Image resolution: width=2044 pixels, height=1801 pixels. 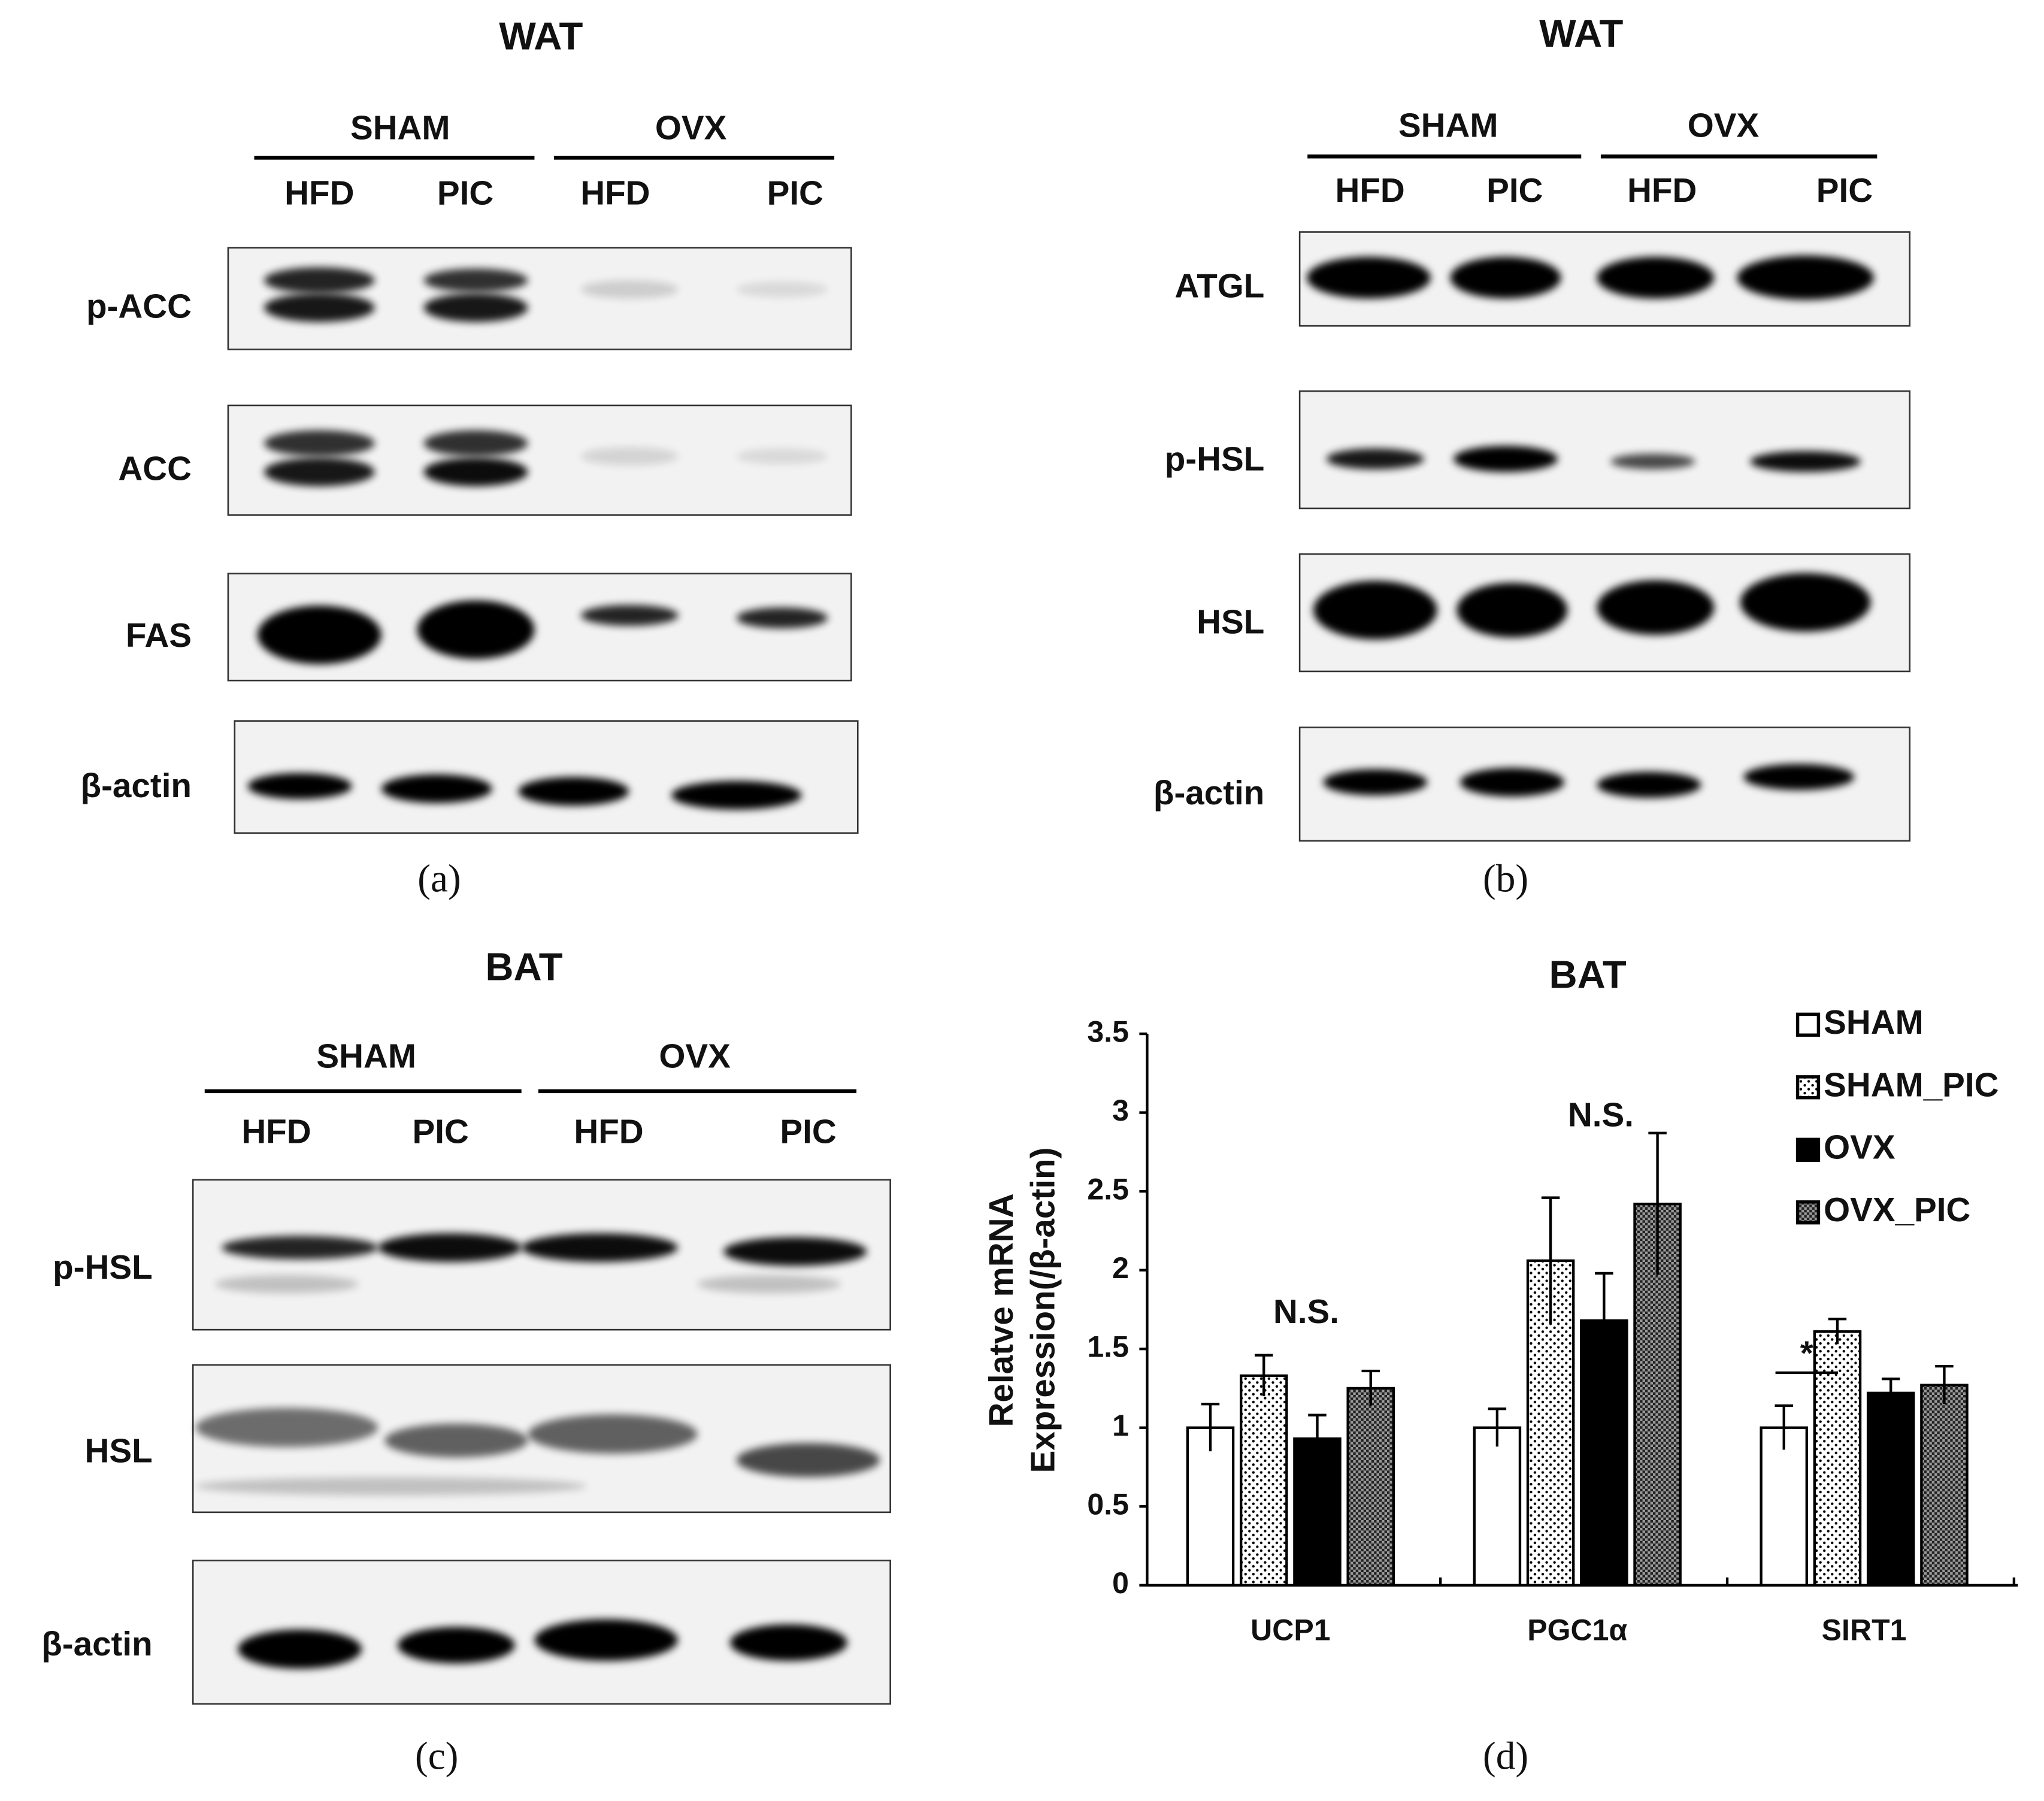 I want to click on panel-caption: (b), so click(x=1505, y=880).